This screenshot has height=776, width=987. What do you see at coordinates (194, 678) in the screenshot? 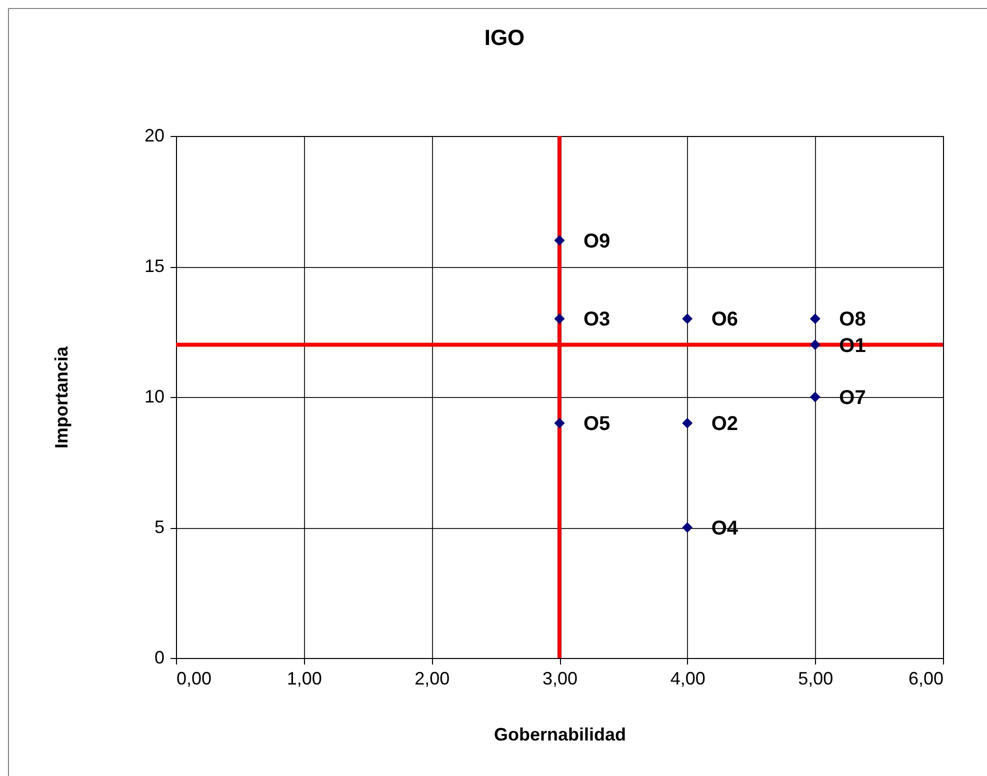
I see `x-tick-label: 0,00` at bounding box center [194, 678].